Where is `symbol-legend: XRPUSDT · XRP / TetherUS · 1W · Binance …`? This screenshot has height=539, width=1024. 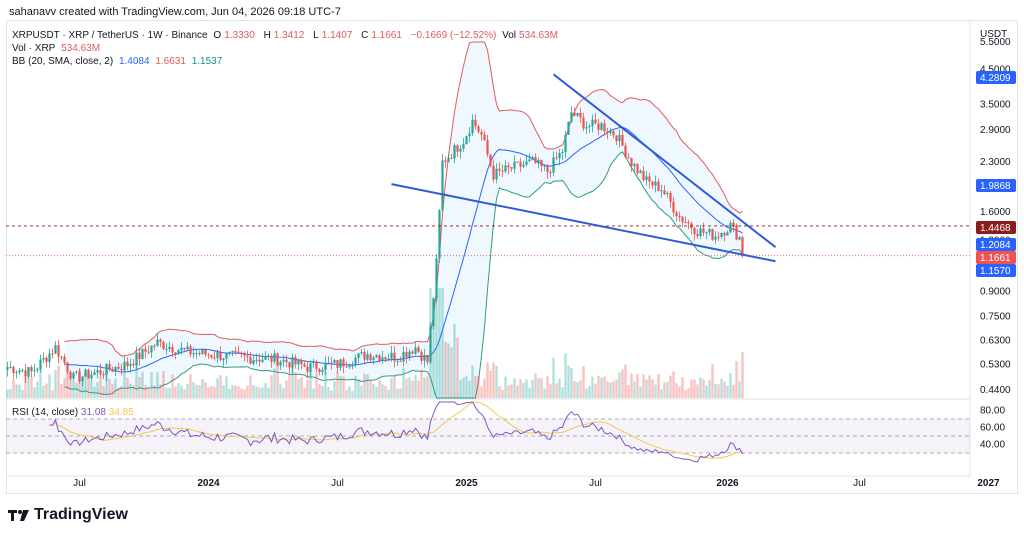 symbol-legend: XRPUSDT · XRP / TetherUS · 1W · Binance … is located at coordinates (288, 35).